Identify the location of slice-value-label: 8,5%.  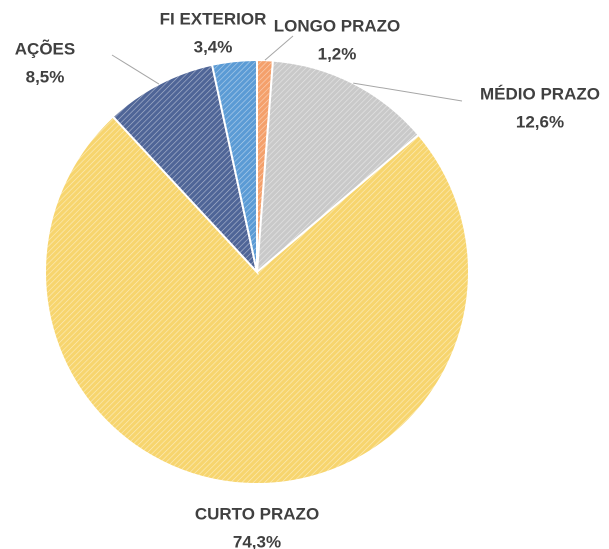
(45, 76).